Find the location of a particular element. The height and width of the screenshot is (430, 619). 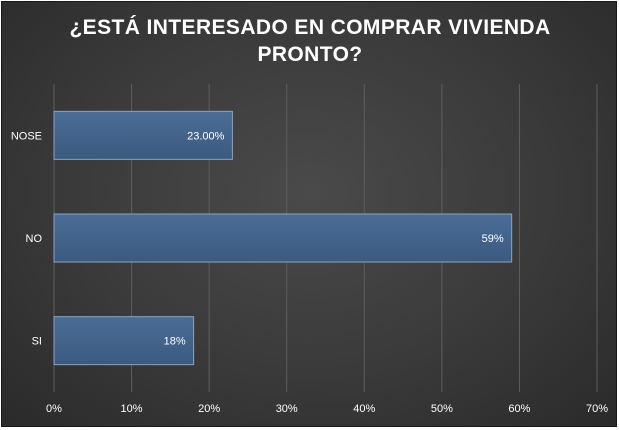

x-tick-label: 70% is located at coordinates (597, 409).